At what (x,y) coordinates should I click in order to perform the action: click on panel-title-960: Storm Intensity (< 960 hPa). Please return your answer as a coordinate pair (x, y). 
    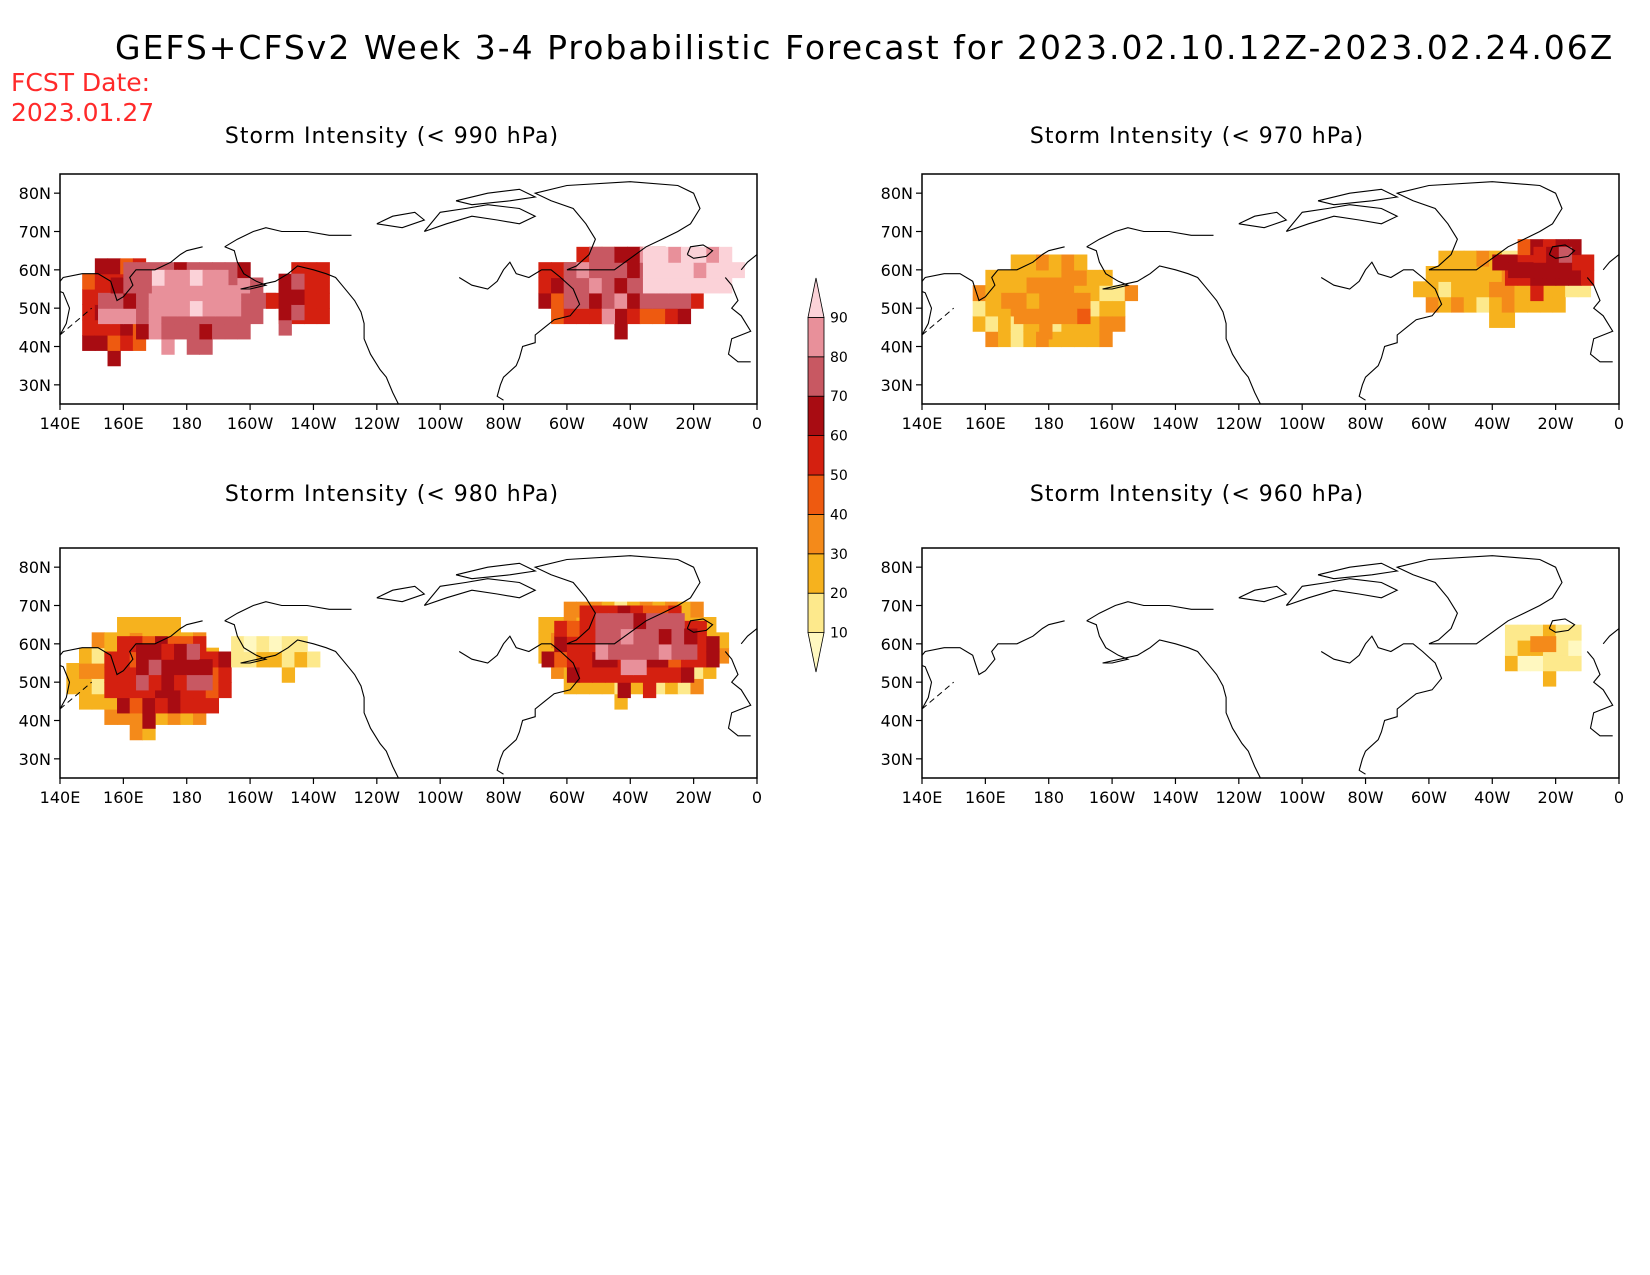
    Looking at the image, I should click on (1197, 494).